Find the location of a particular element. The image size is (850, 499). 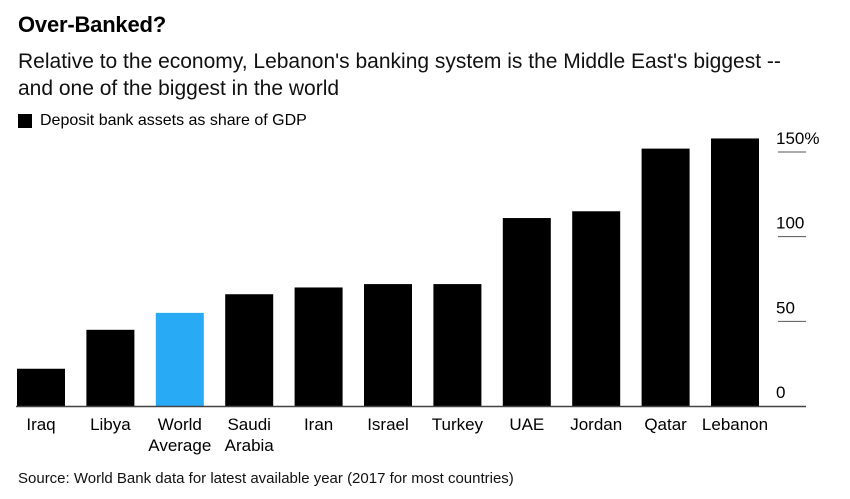

legend-swatch is located at coordinates (25, 121).